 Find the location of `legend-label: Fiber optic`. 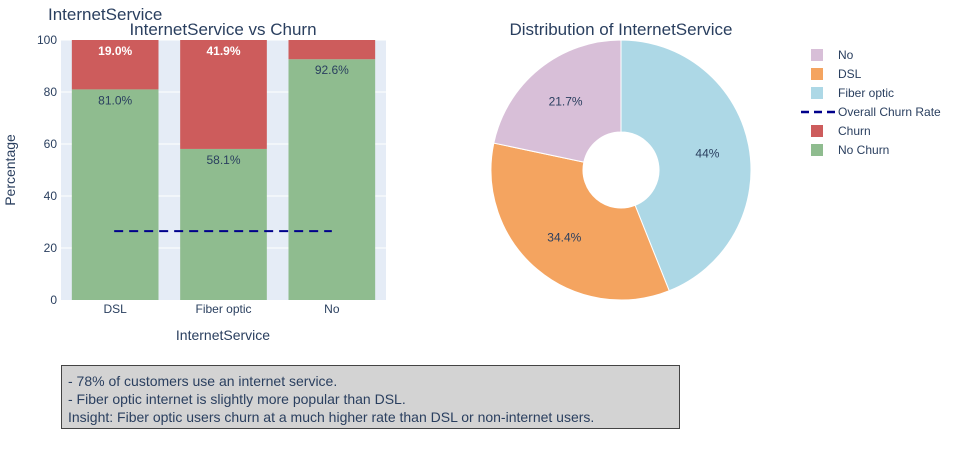

legend-label: Fiber optic is located at coordinates (866, 93).